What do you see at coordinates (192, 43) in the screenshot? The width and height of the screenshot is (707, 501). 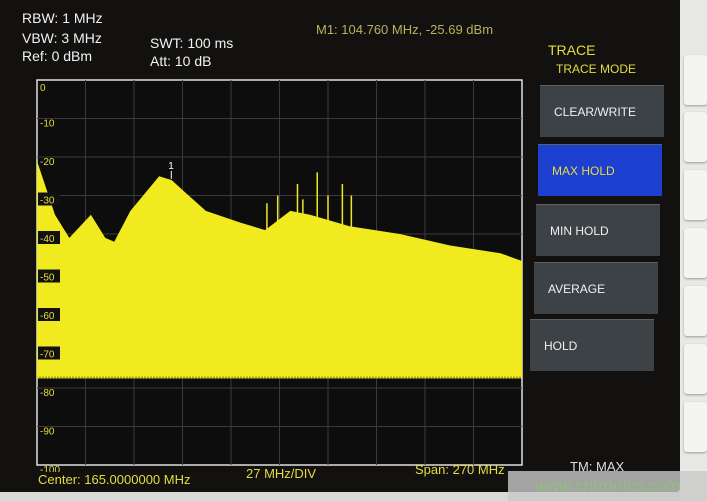 I see `sweep-time-label: SWT: 100 ms` at bounding box center [192, 43].